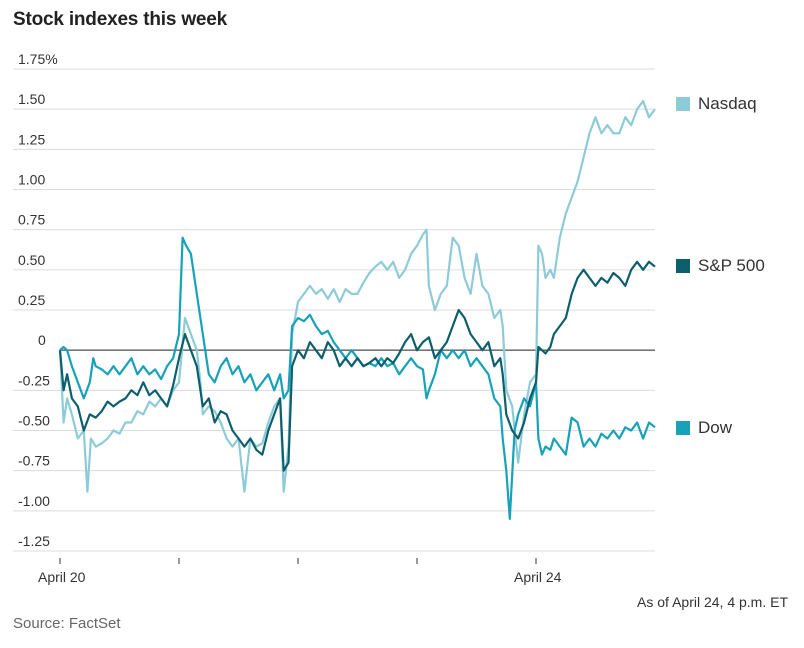 This screenshot has width=804, height=648. I want to click on x-ticks: April 20 April 24, so click(300, 571).